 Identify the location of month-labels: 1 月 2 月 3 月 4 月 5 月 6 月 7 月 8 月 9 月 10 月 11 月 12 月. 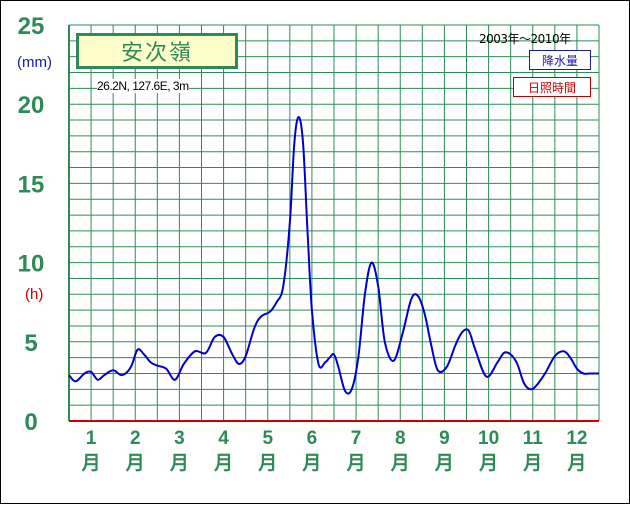
(334, 451).